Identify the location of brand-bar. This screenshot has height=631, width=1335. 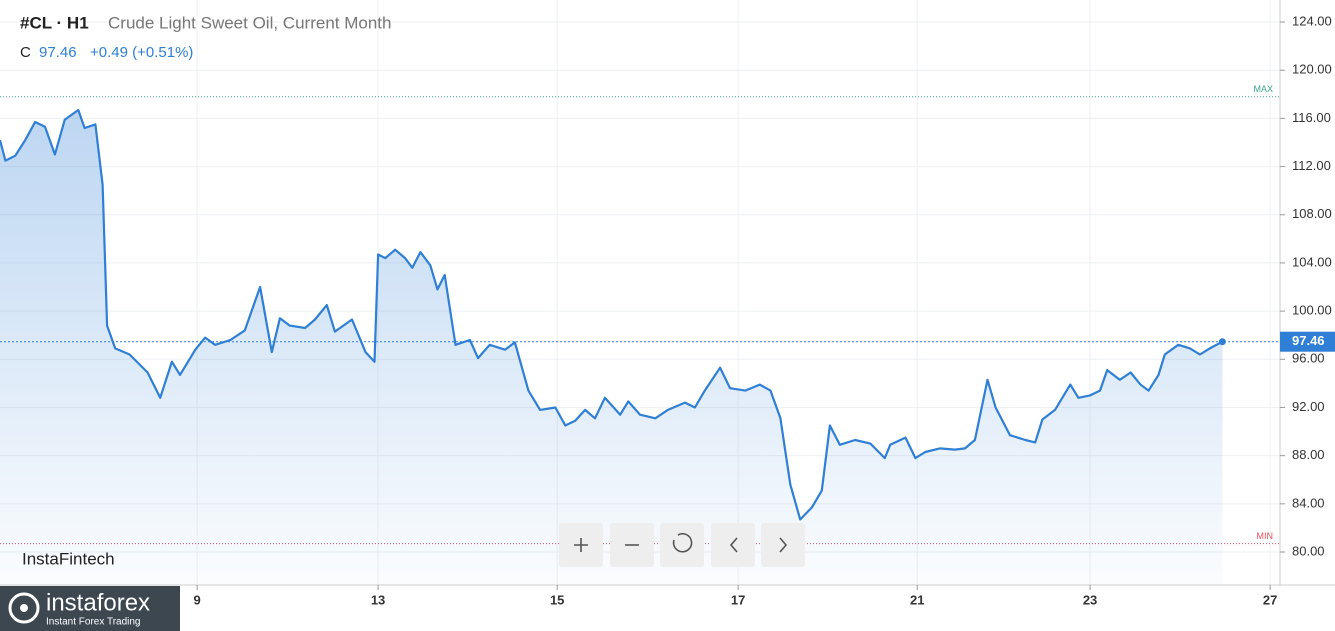
(90, 608).